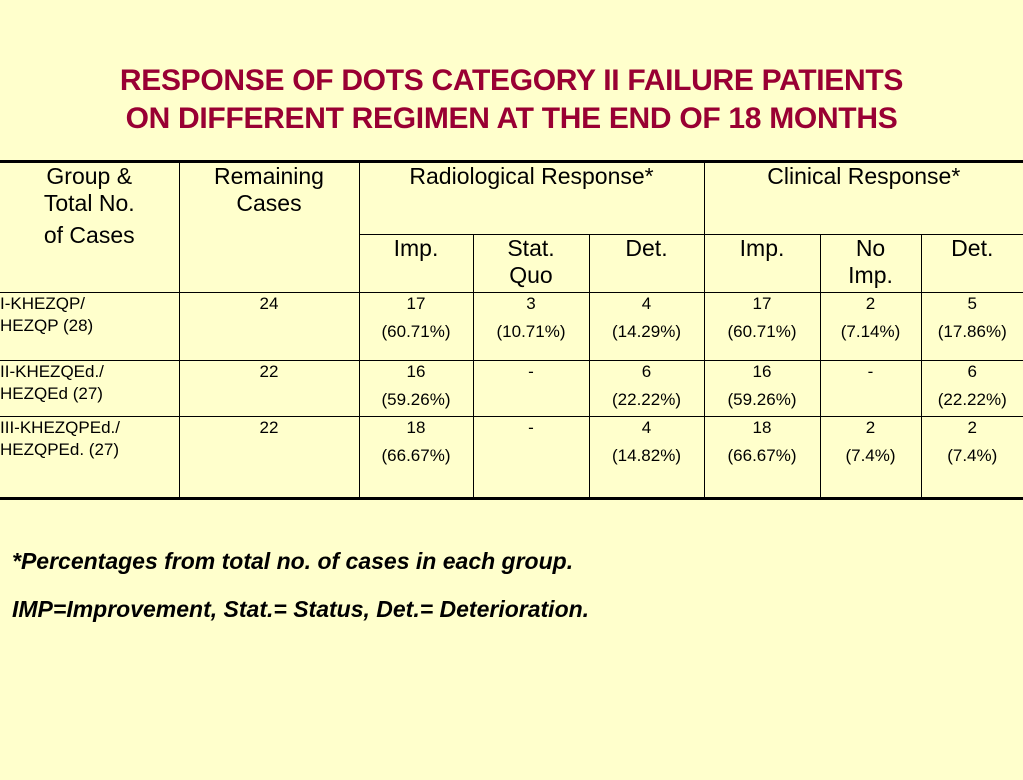  What do you see at coordinates (870, 388) in the screenshot?
I see `clinical-no-imp-cell: -` at bounding box center [870, 388].